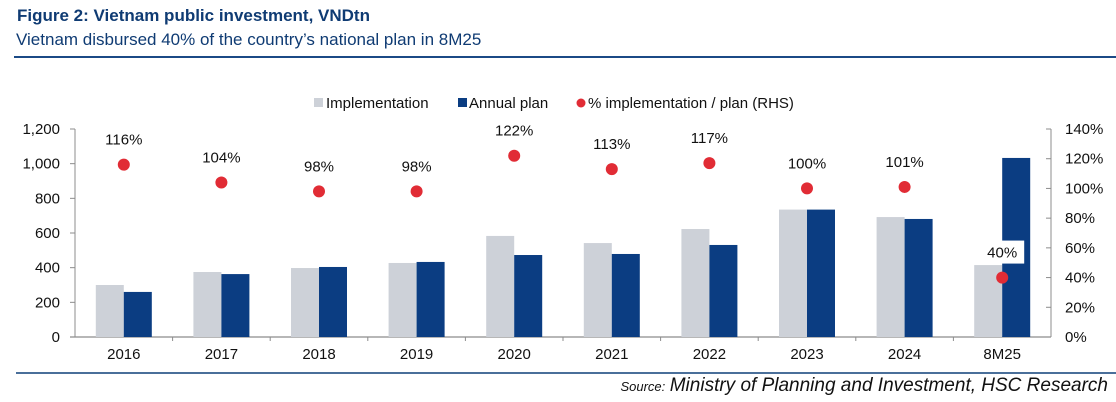 The width and height of the screenshot is (1116, 402). I want to click on left-axis-tick-label: 1,200, so click(41, 129).